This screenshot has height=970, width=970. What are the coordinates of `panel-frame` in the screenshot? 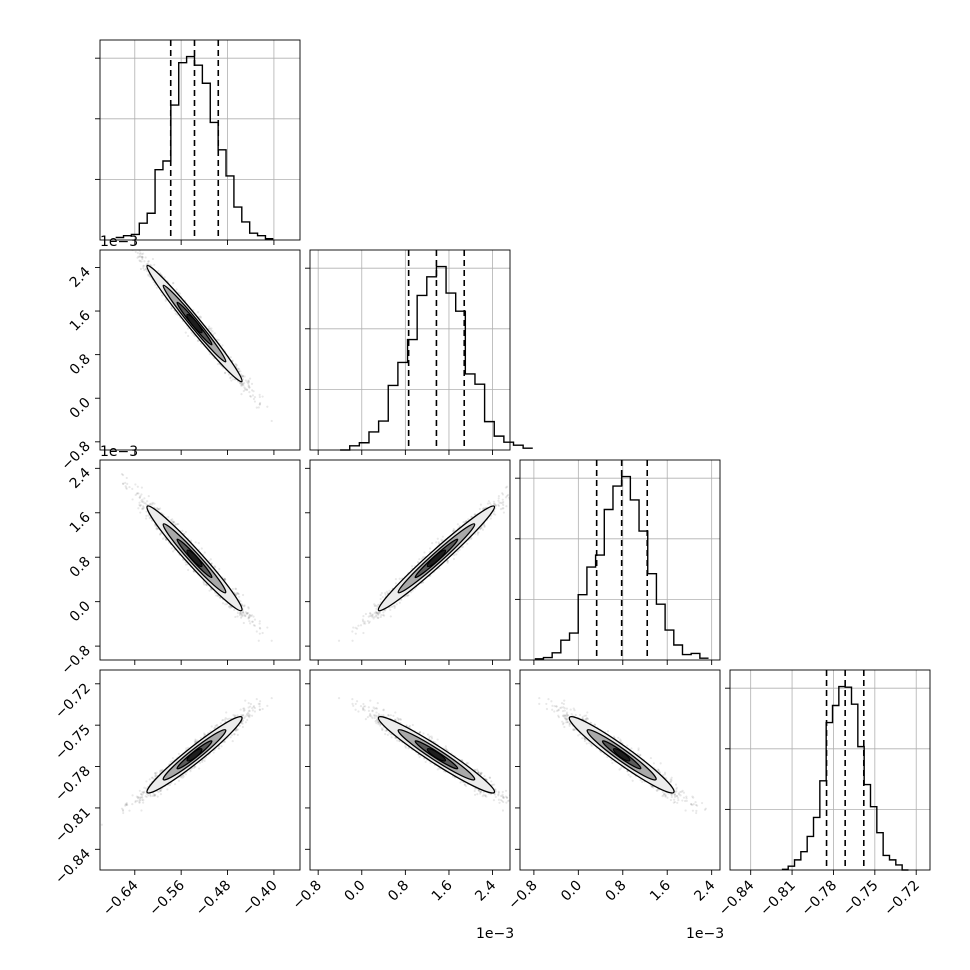 It's located at (200, 560).